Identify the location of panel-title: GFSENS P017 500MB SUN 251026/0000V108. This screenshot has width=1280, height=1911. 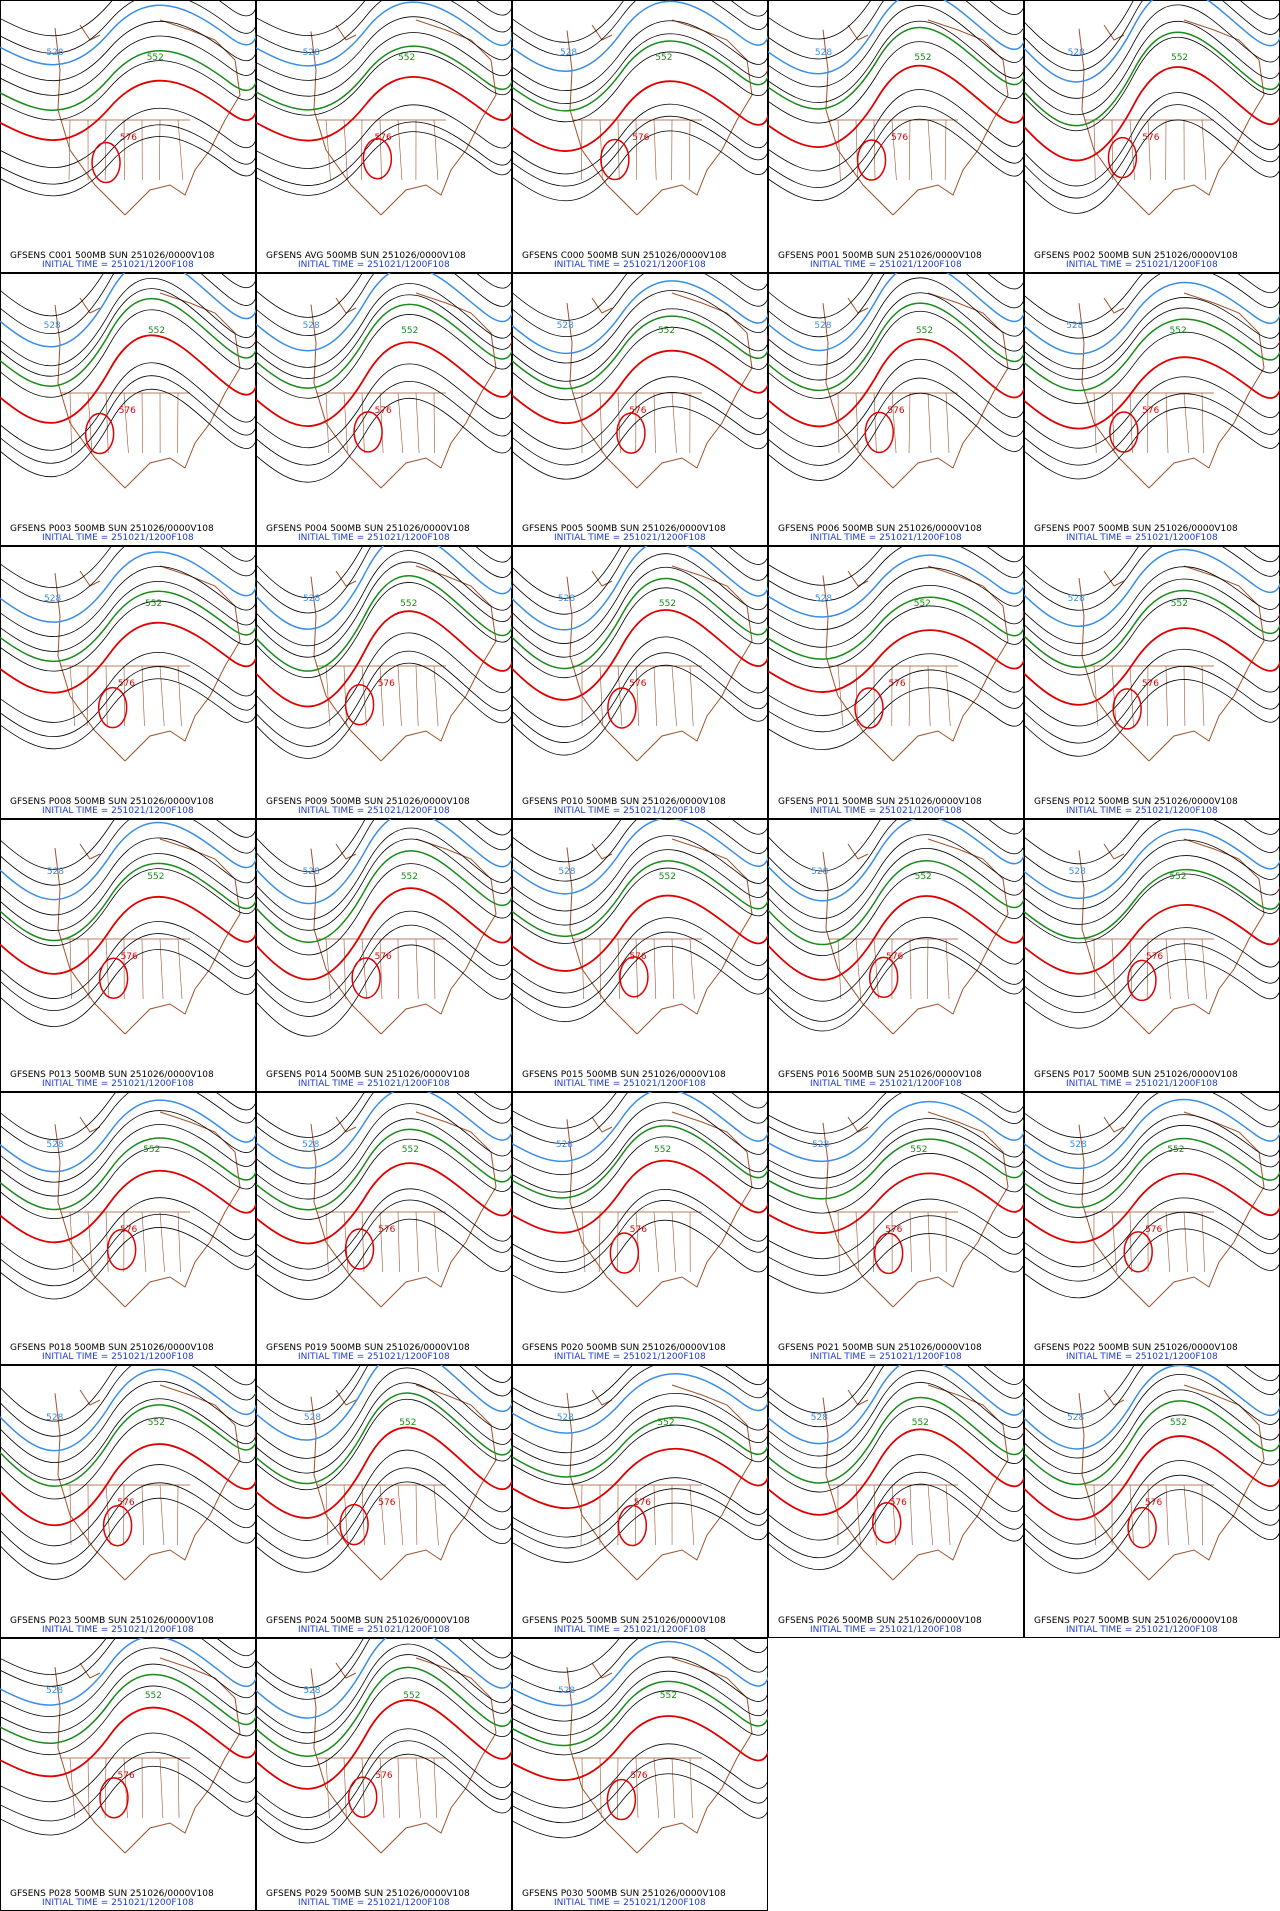
(1136, 1075).